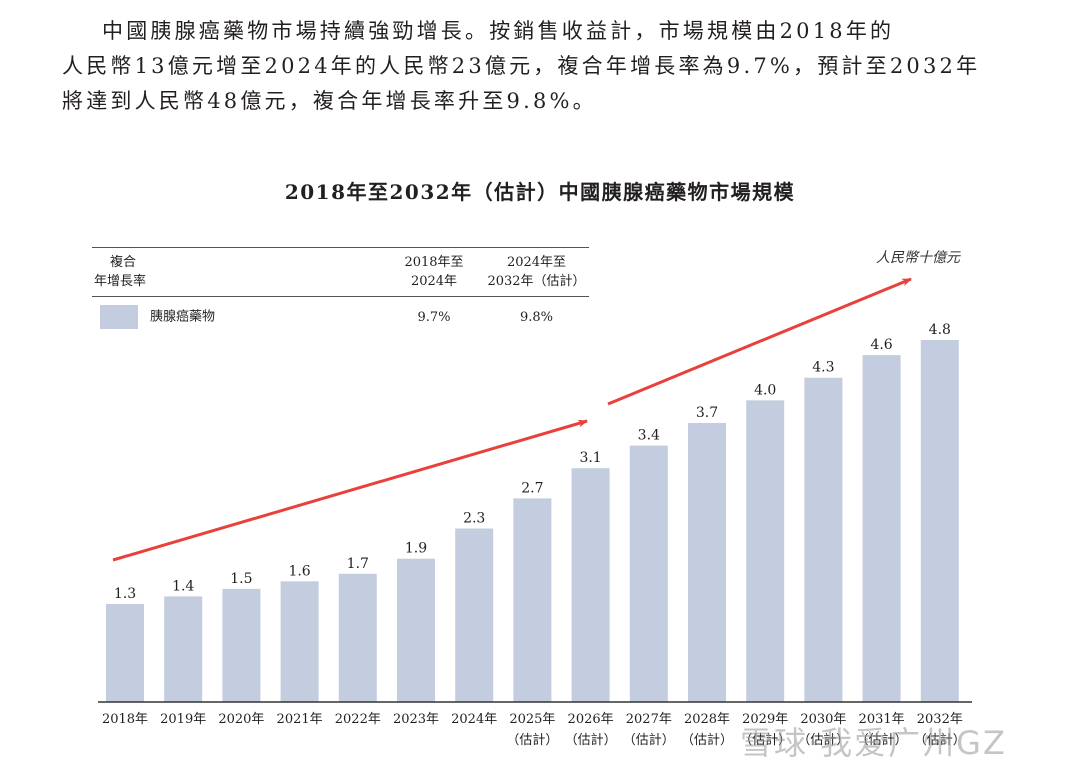  What do you see at coordinates (532, 719) in the screenshot?
I see `x-tick-label: 2025年` at bounding box center [532, 719].